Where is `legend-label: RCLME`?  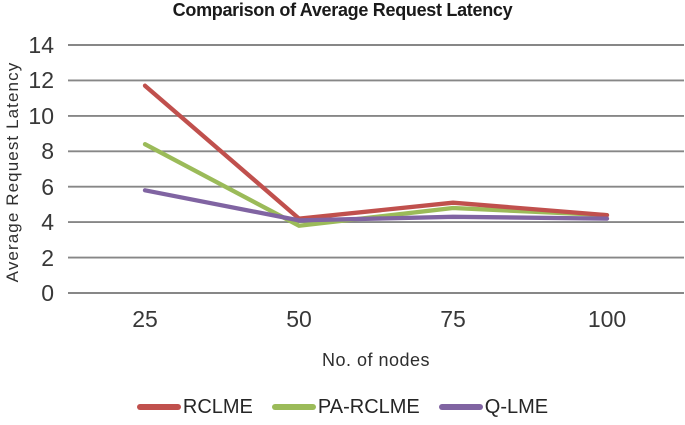 legend-label: RCLME is located at coordinates (217, 406).